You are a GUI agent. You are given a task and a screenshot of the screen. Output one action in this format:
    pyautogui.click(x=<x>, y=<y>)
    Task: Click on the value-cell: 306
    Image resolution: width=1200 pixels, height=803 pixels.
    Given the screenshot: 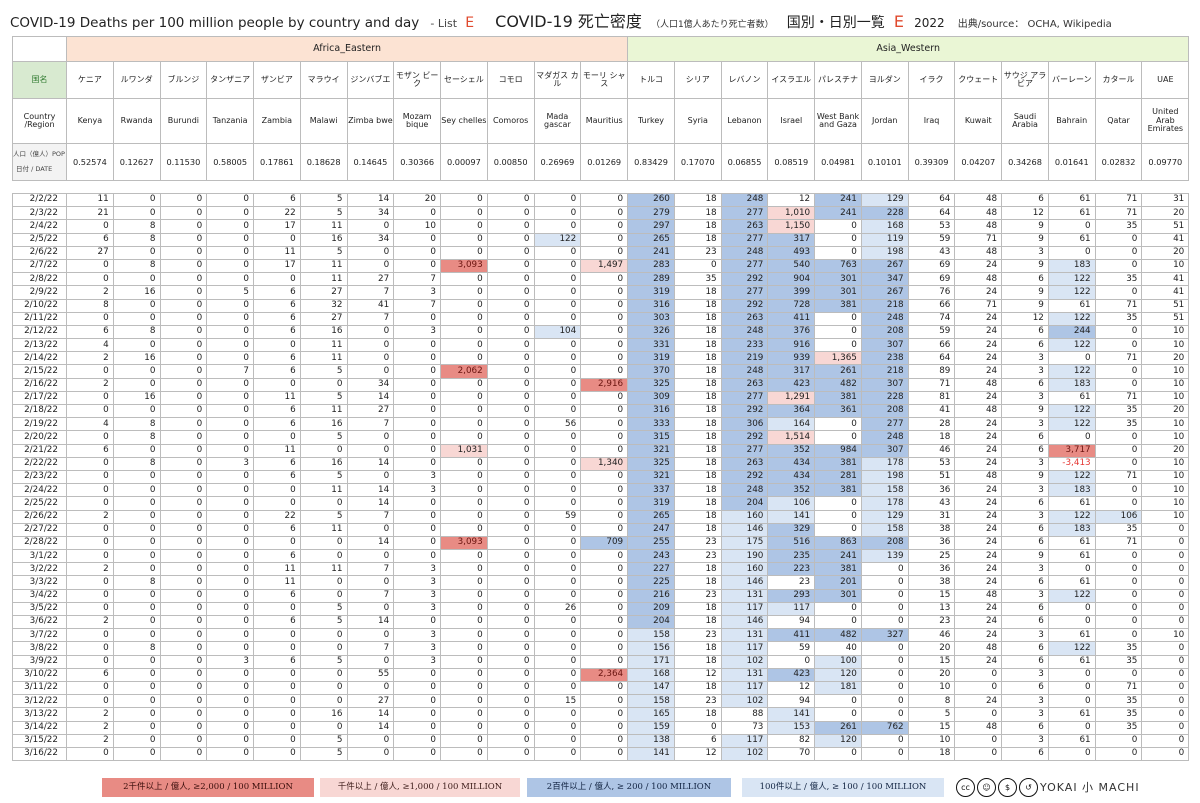 What is the action you would take?
    pyautogui.click(x=744, y=424)
    